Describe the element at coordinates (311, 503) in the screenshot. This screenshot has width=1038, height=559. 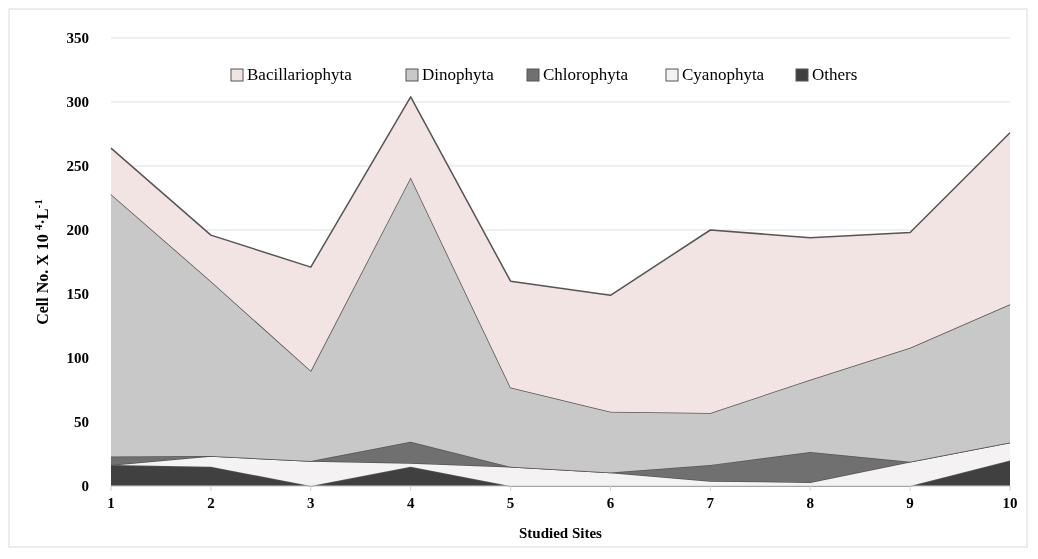
I see `x-tick-label: 3` at that location.